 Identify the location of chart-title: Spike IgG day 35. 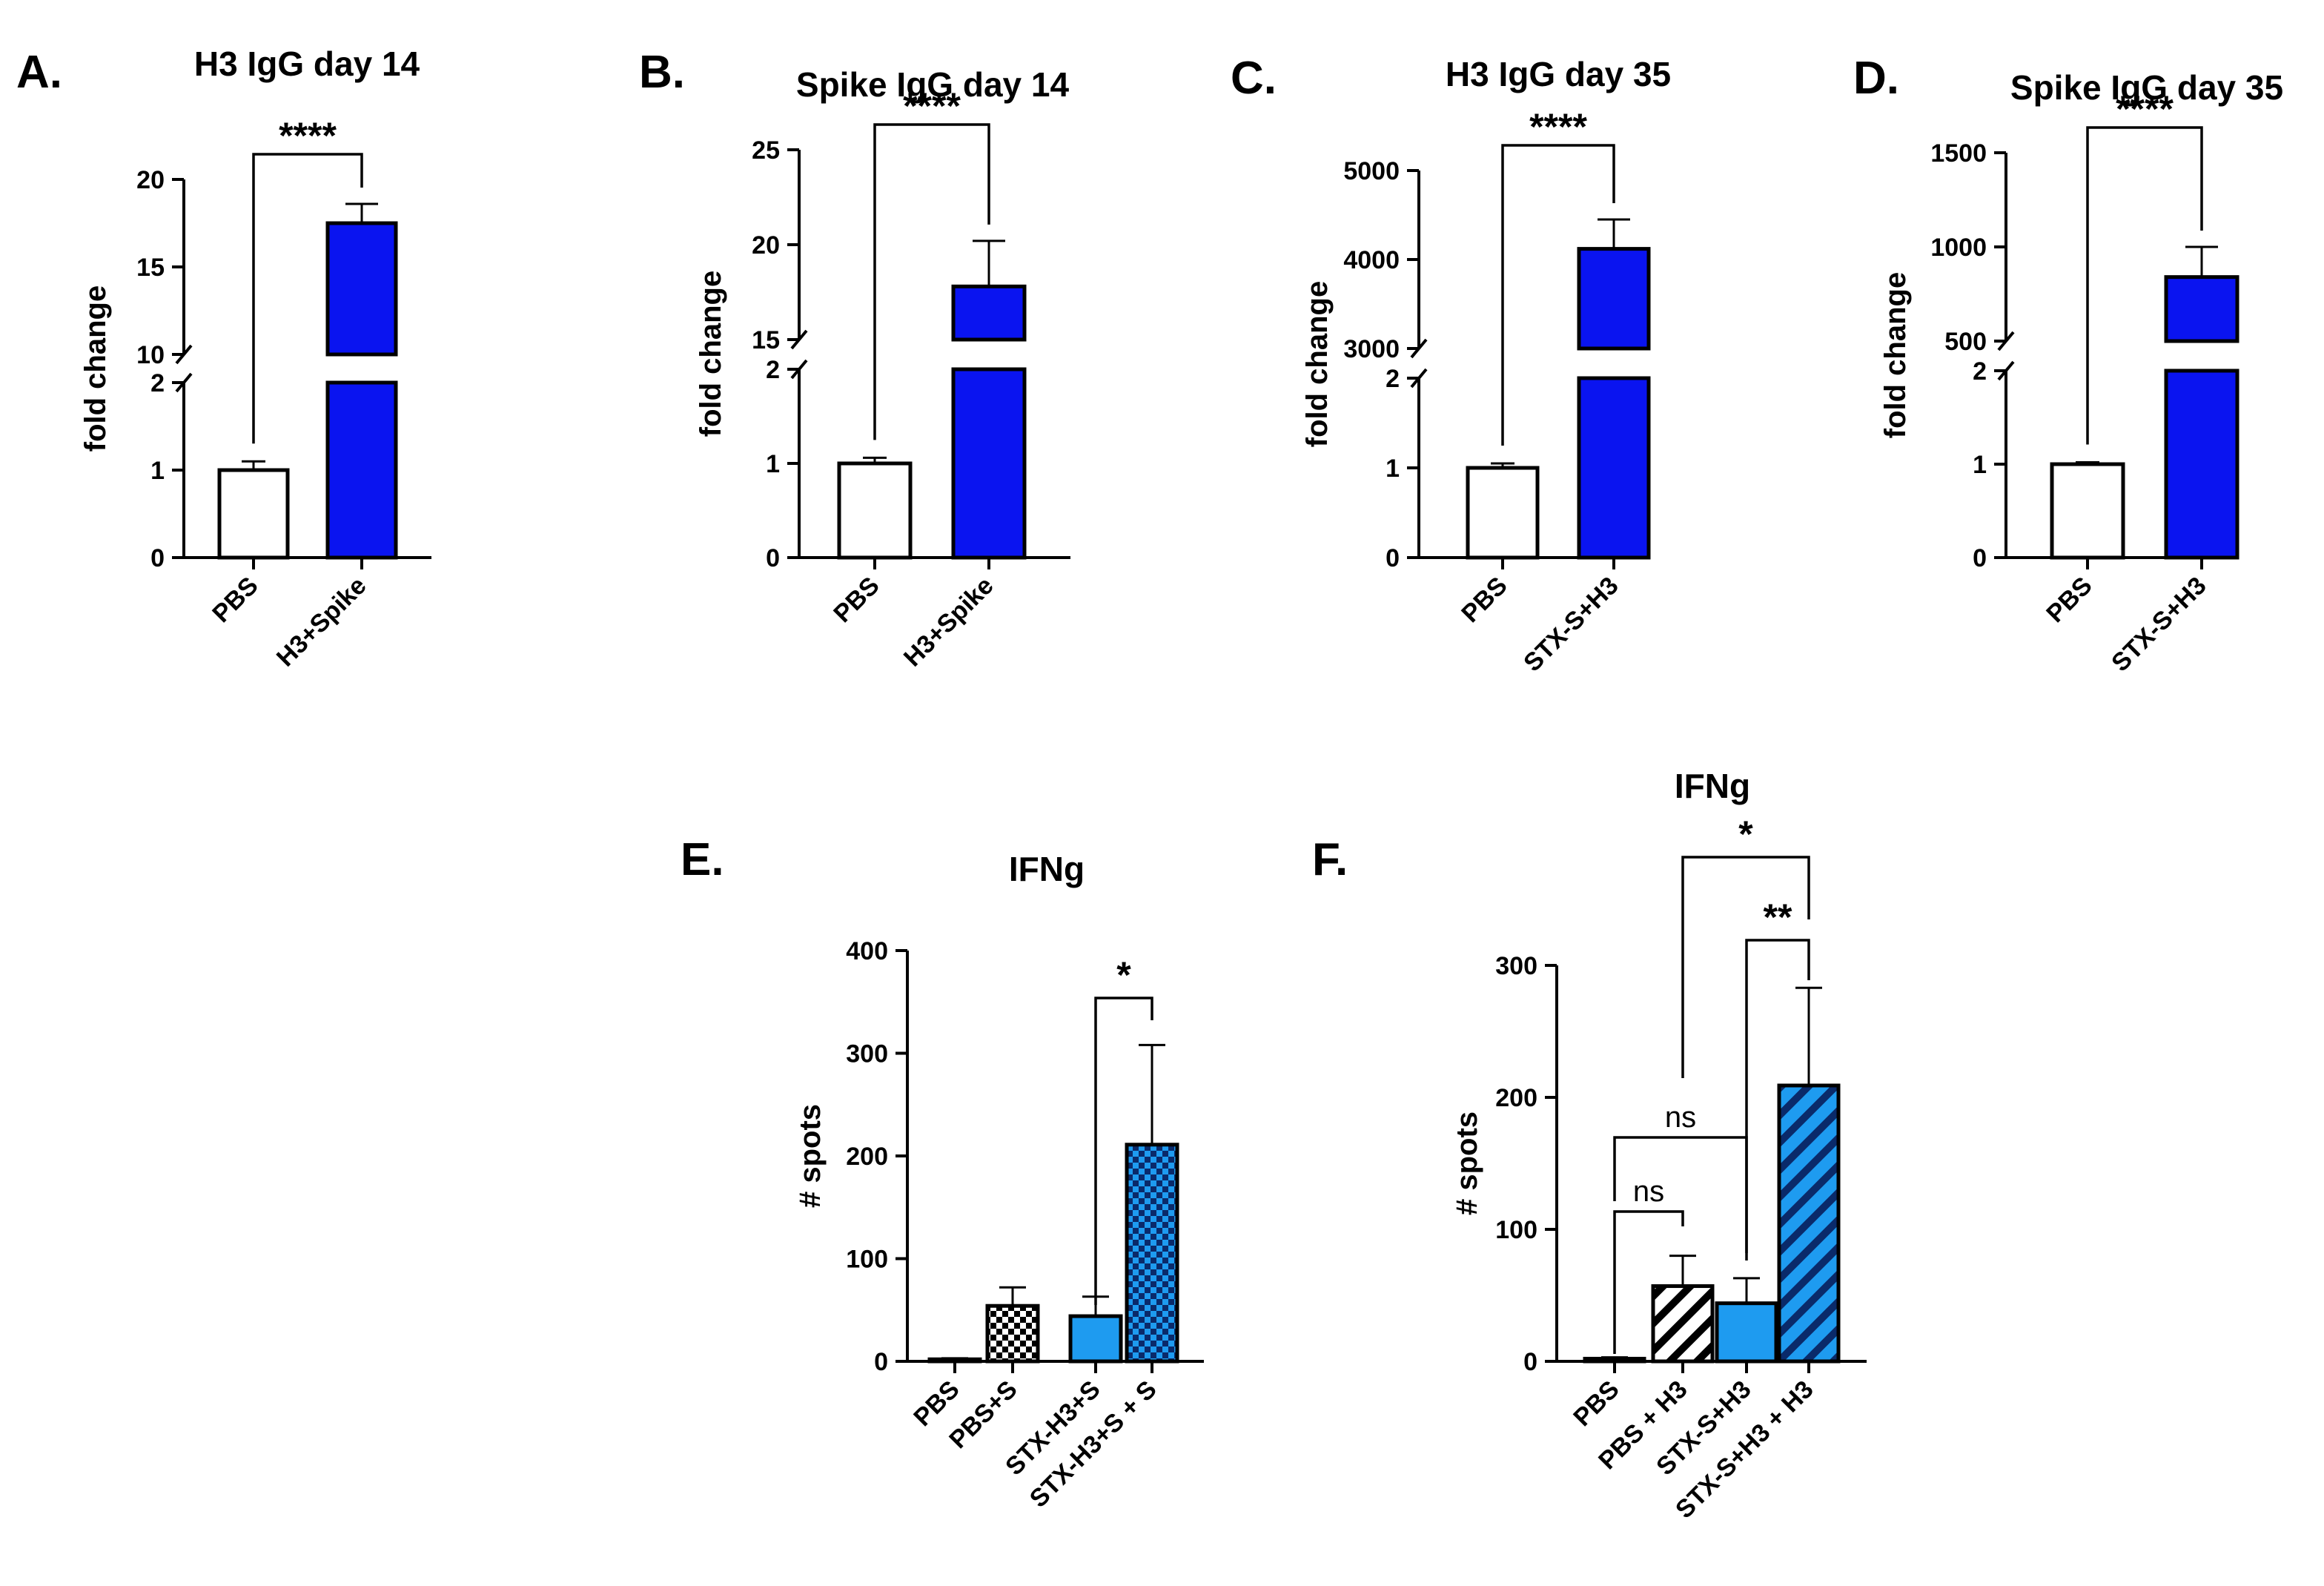
(2146, 87).